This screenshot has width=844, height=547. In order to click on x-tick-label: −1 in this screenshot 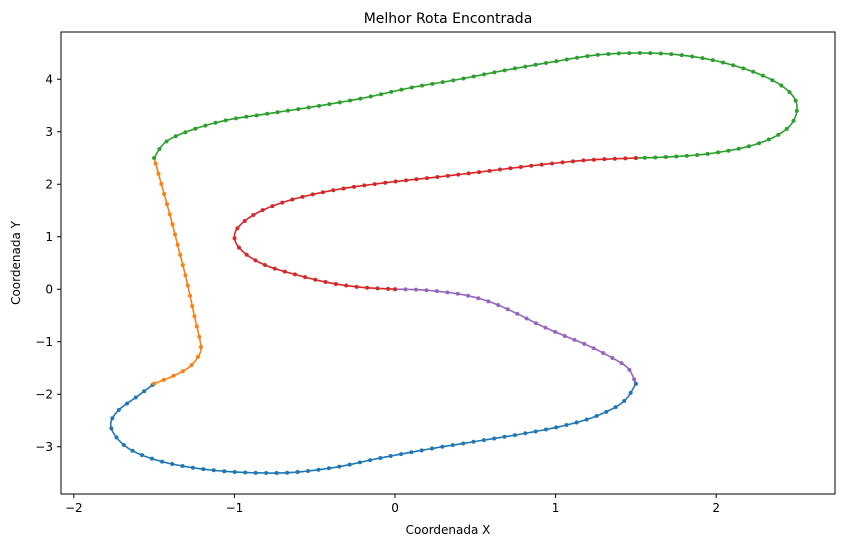, I will do `click(235, 508)`.